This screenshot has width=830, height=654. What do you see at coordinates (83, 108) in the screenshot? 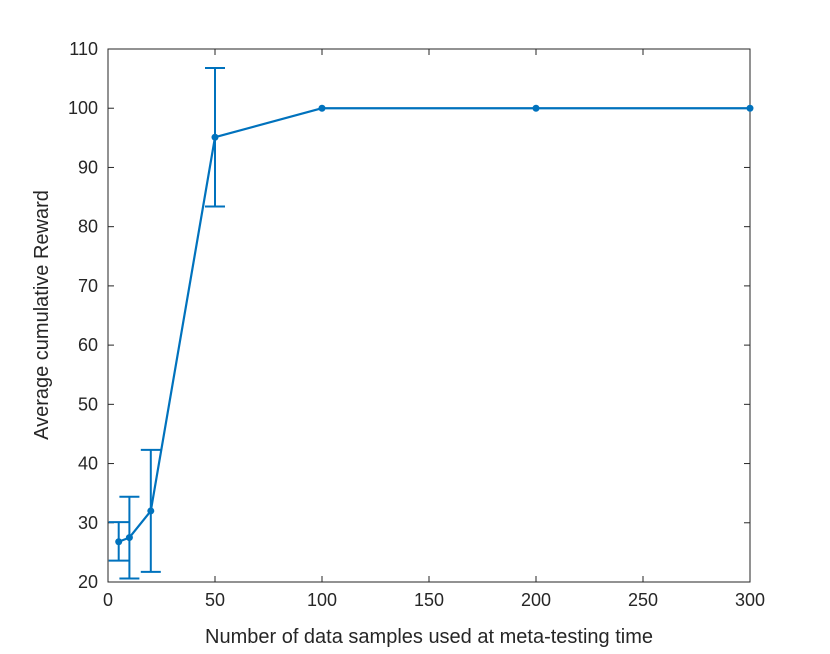
I see `y-tick-label: 100` at bounding box center [83, 108].